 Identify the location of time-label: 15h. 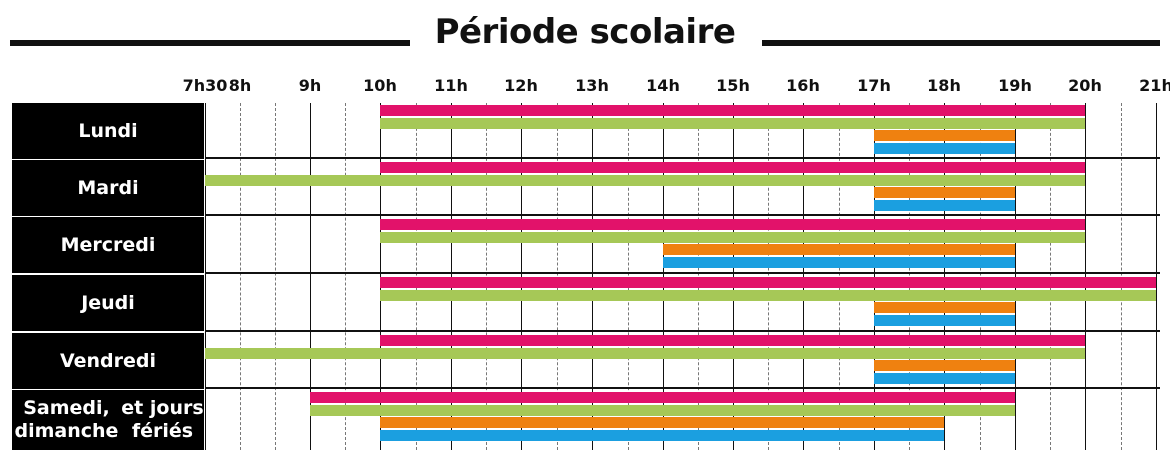
(733, 85).